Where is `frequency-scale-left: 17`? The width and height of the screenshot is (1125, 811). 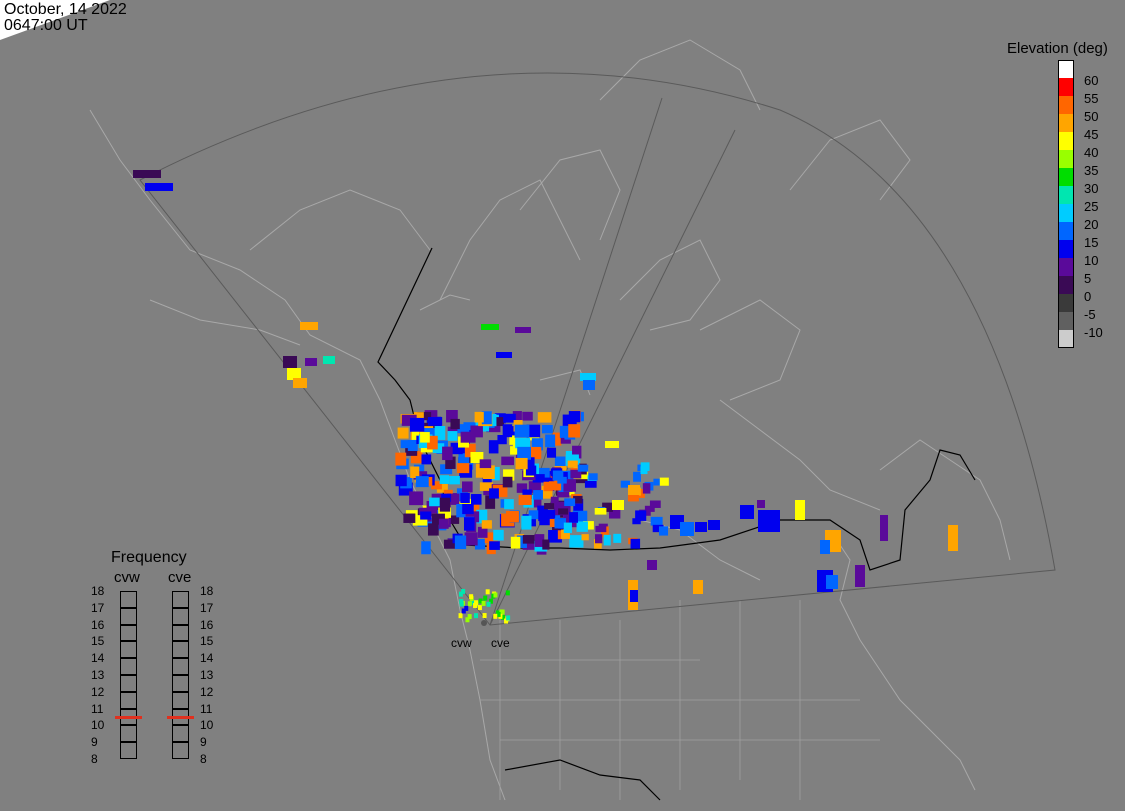 frequency-scale-left: 17 is located at coordinates (98, 607).